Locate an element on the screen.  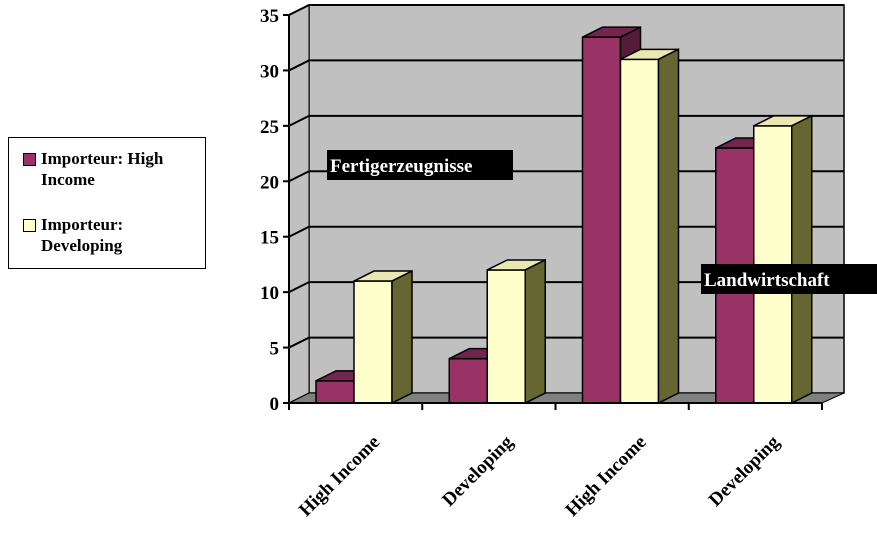
legend-label: Importeur: Developing is located at coordinates (82, 235).